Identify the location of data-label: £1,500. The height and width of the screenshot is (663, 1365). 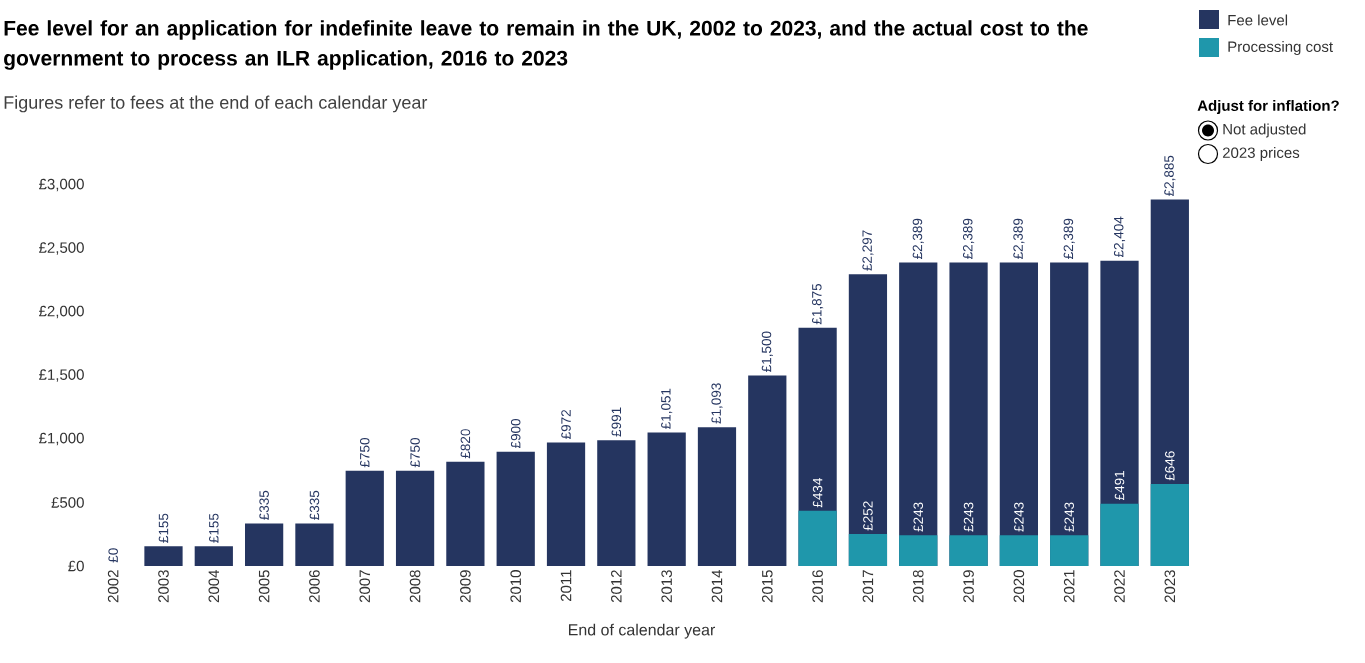
(767, 351).